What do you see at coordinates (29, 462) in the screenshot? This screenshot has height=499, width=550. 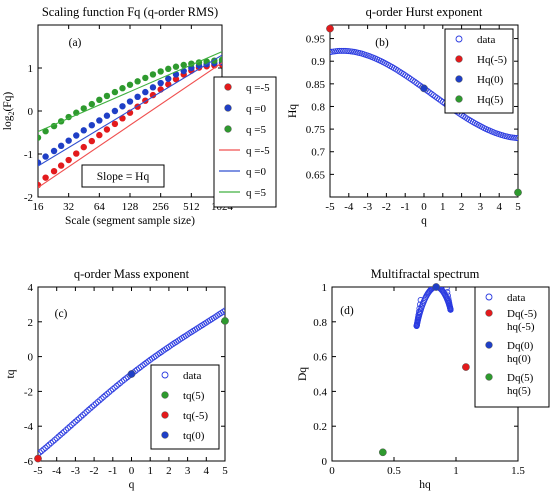 I see `y-tick-label: -6` at bounding box center [29, 462].